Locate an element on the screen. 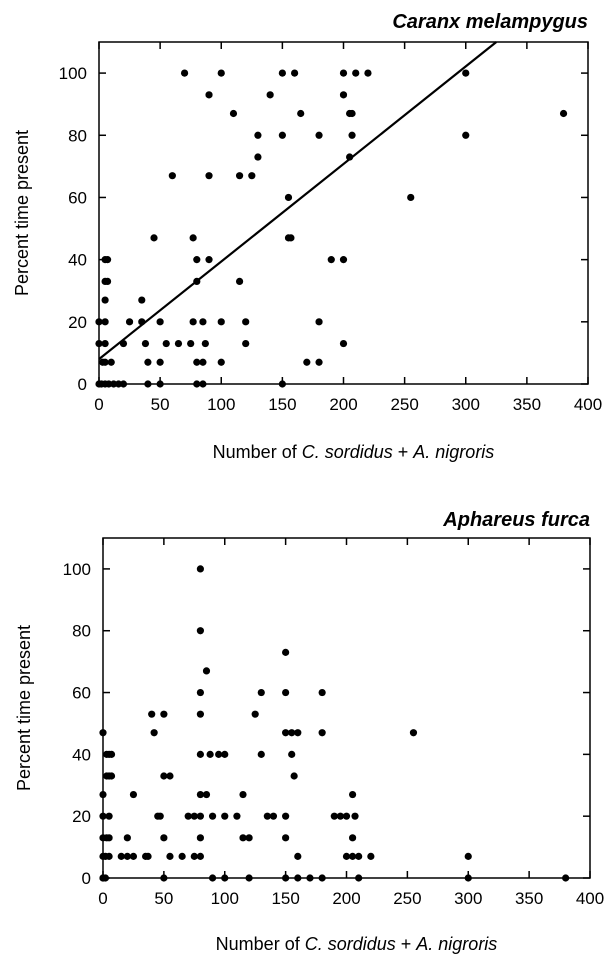 This screenshot has height=955, width=613. caranx-y-tick-label: 20 is located at coordinates (77, 322).